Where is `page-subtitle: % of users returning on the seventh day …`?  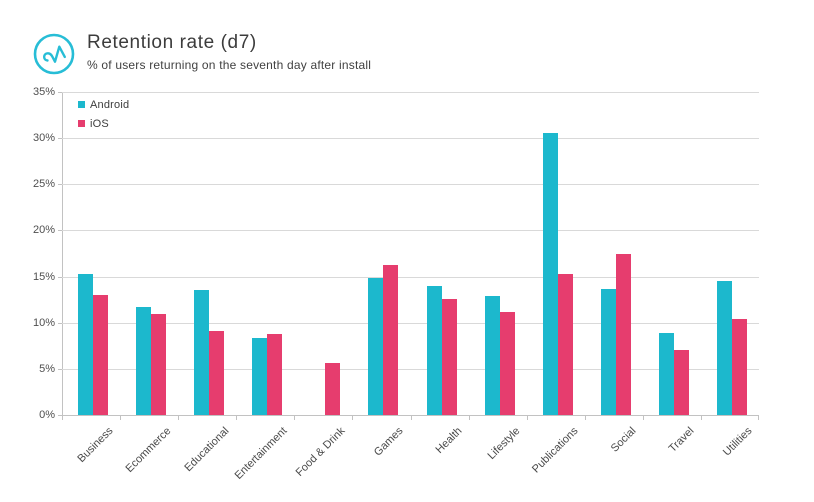
page-subtitle: % of users returning on the seventh day … is located at coordinates (229, 64).